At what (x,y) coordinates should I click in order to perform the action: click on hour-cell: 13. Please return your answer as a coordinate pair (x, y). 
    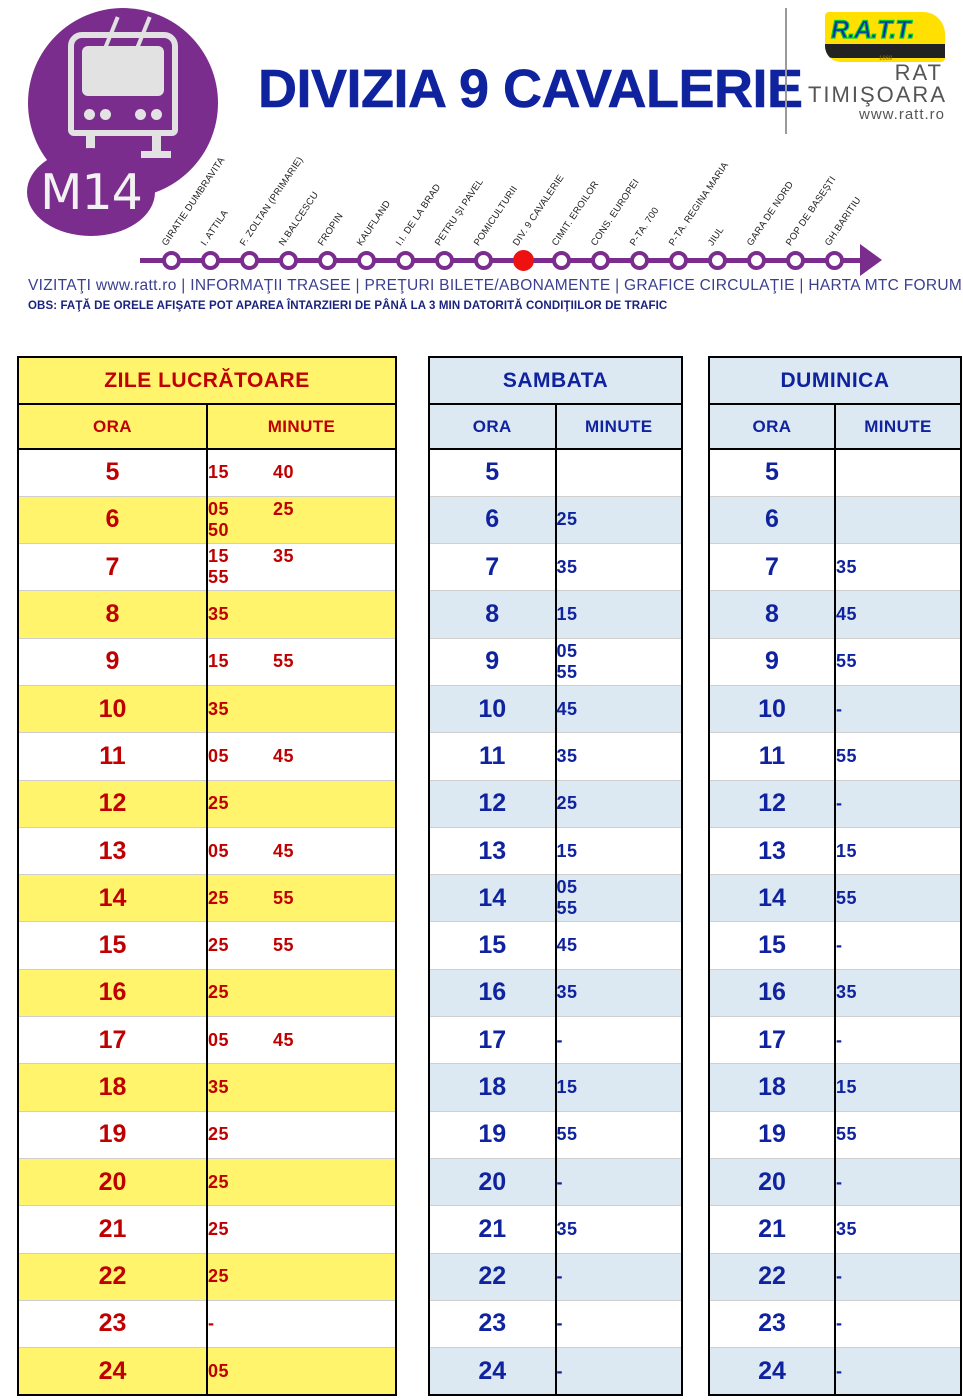
    Looking at the image, I should click on (112, 851).